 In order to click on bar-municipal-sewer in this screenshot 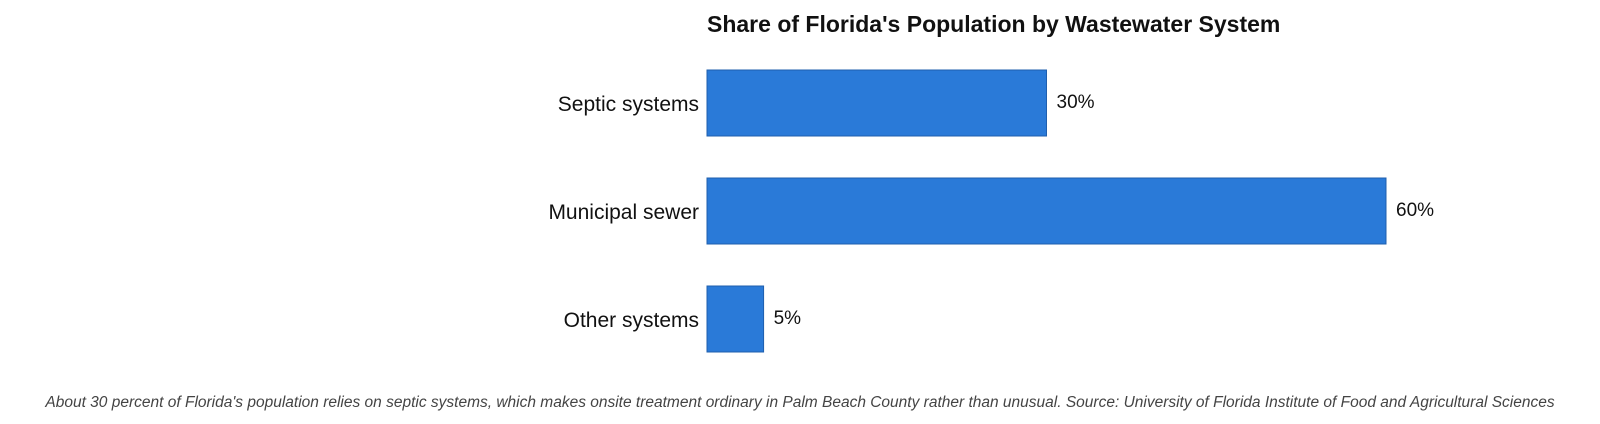, I will do `click(1046, 211)`.